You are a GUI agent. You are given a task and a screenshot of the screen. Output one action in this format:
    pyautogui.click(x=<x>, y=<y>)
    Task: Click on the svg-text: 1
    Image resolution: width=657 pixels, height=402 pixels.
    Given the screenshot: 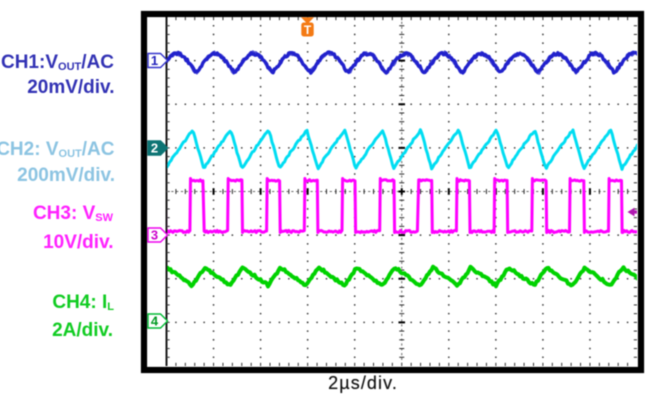 What is the action you would take?
    pyautogui.click(x=154, y=60)
    